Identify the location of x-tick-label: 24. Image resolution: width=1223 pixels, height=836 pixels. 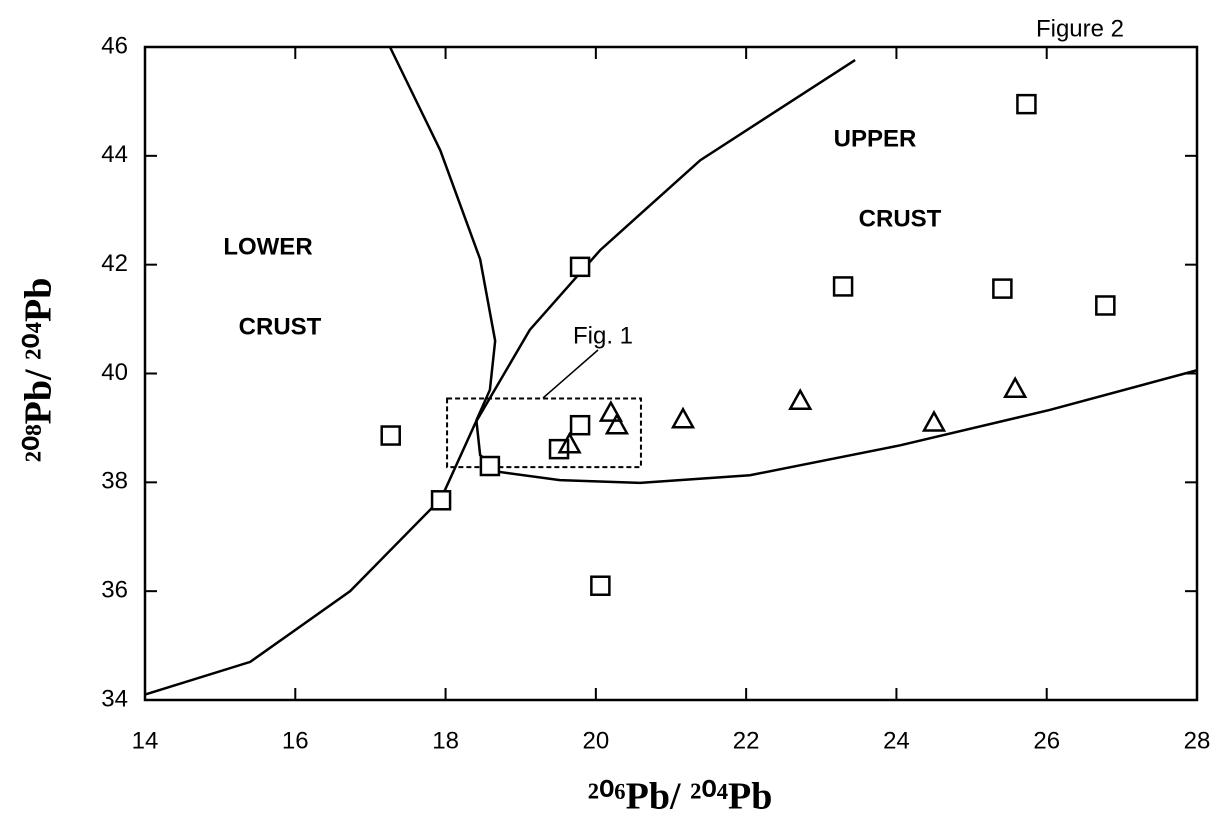
(896, 740).